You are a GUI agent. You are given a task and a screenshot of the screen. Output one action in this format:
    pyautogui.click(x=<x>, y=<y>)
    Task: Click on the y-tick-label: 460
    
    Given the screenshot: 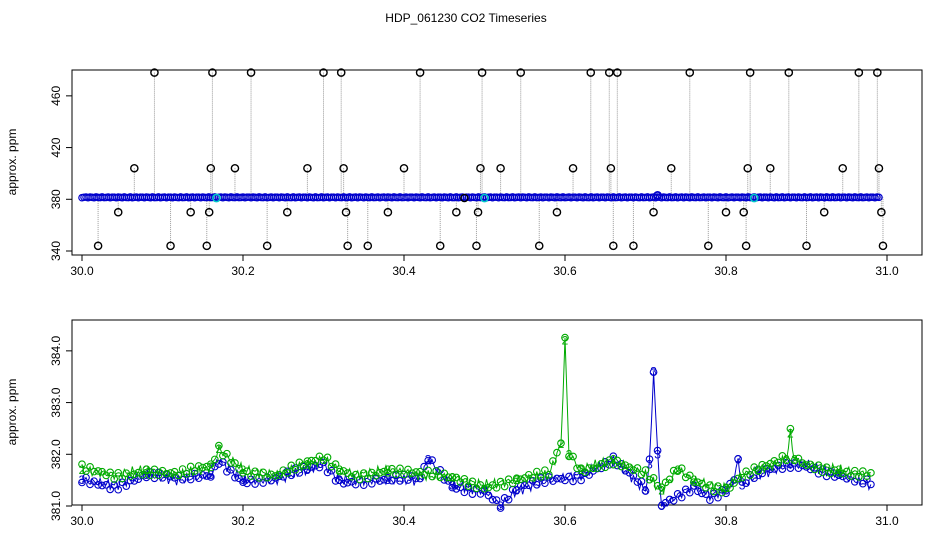 What is the action you would take?
    pyautogui.click(x=56, y=96)
    